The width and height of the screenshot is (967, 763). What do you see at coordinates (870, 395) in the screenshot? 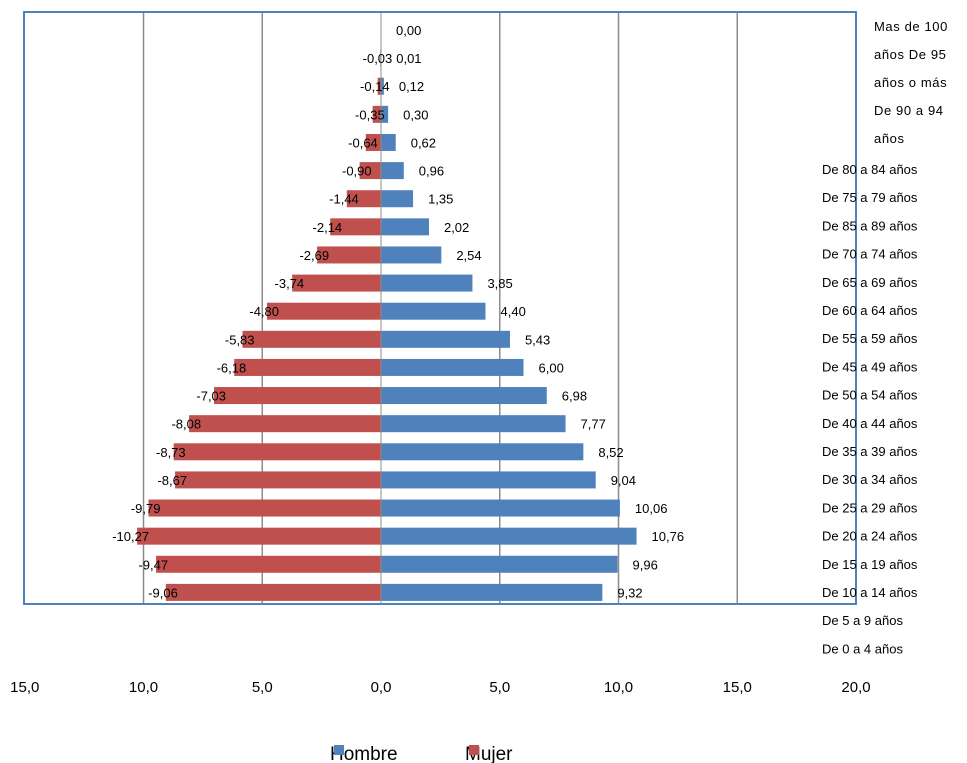
I see `category-label: De 50 a 54 años` at bounding box center [870, 395].